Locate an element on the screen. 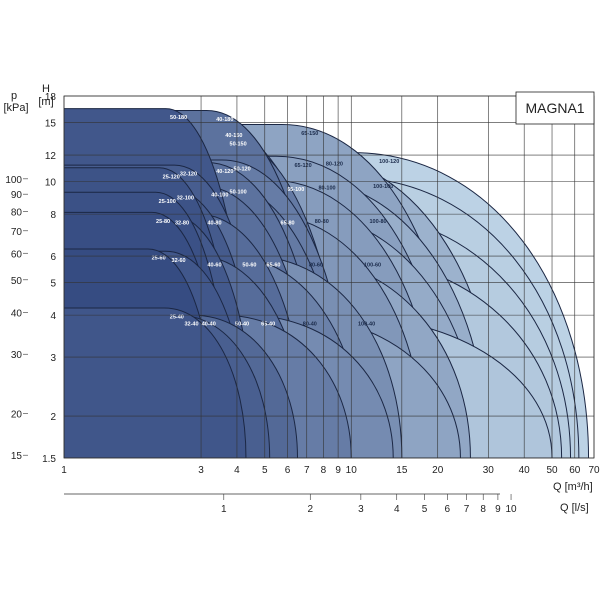  zone-label: 25-60 is located at coordinates (159, 259).